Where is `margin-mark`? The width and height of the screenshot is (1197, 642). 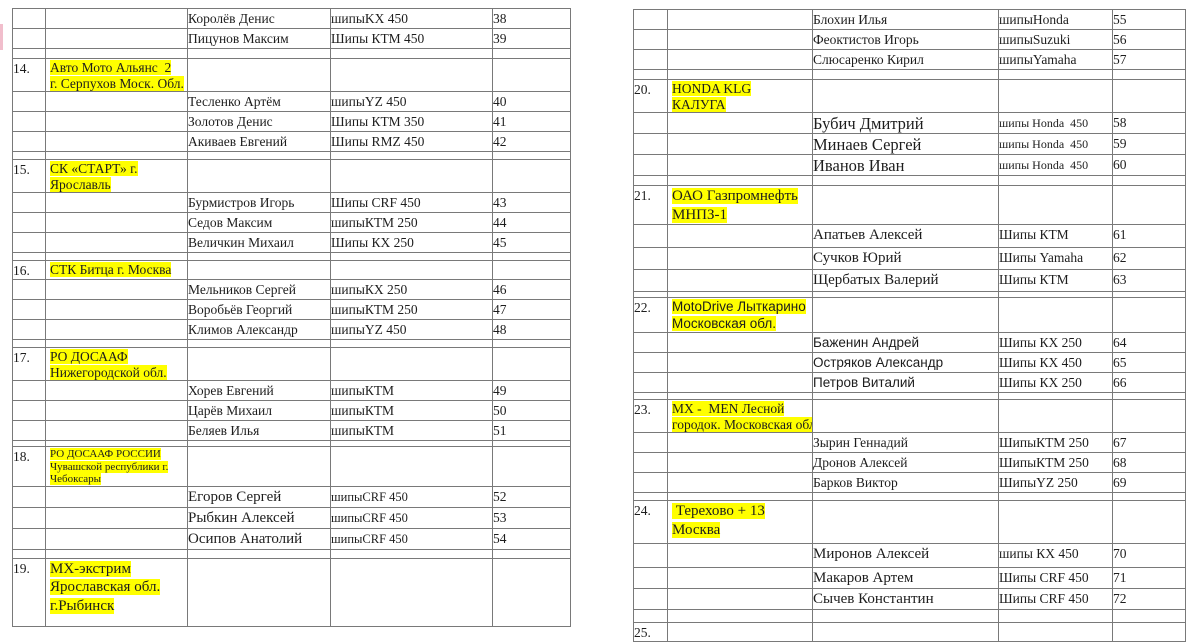 margin-mark is located at coordinates (1, 37).